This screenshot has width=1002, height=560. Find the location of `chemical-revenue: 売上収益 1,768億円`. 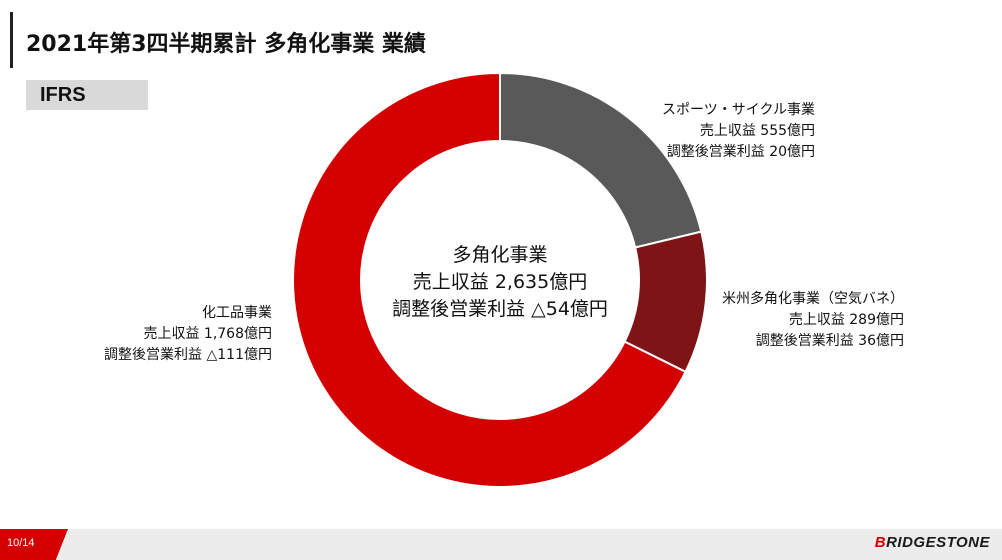

chemical-revenue: 売上収益 1,768億円 is located at coordinates (207, 334).